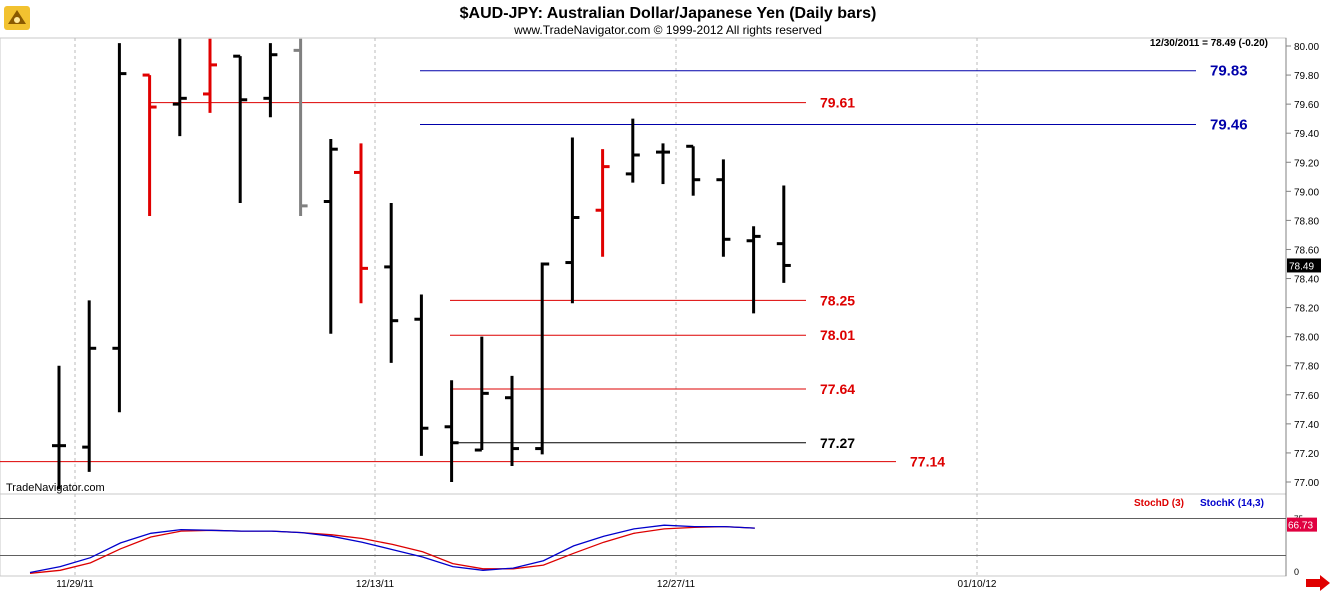  What do you see at coordinates (1306, 309) in the screenshot?
I see `y-tick-label-9: 78.20` at bounding box center [1306, 309].